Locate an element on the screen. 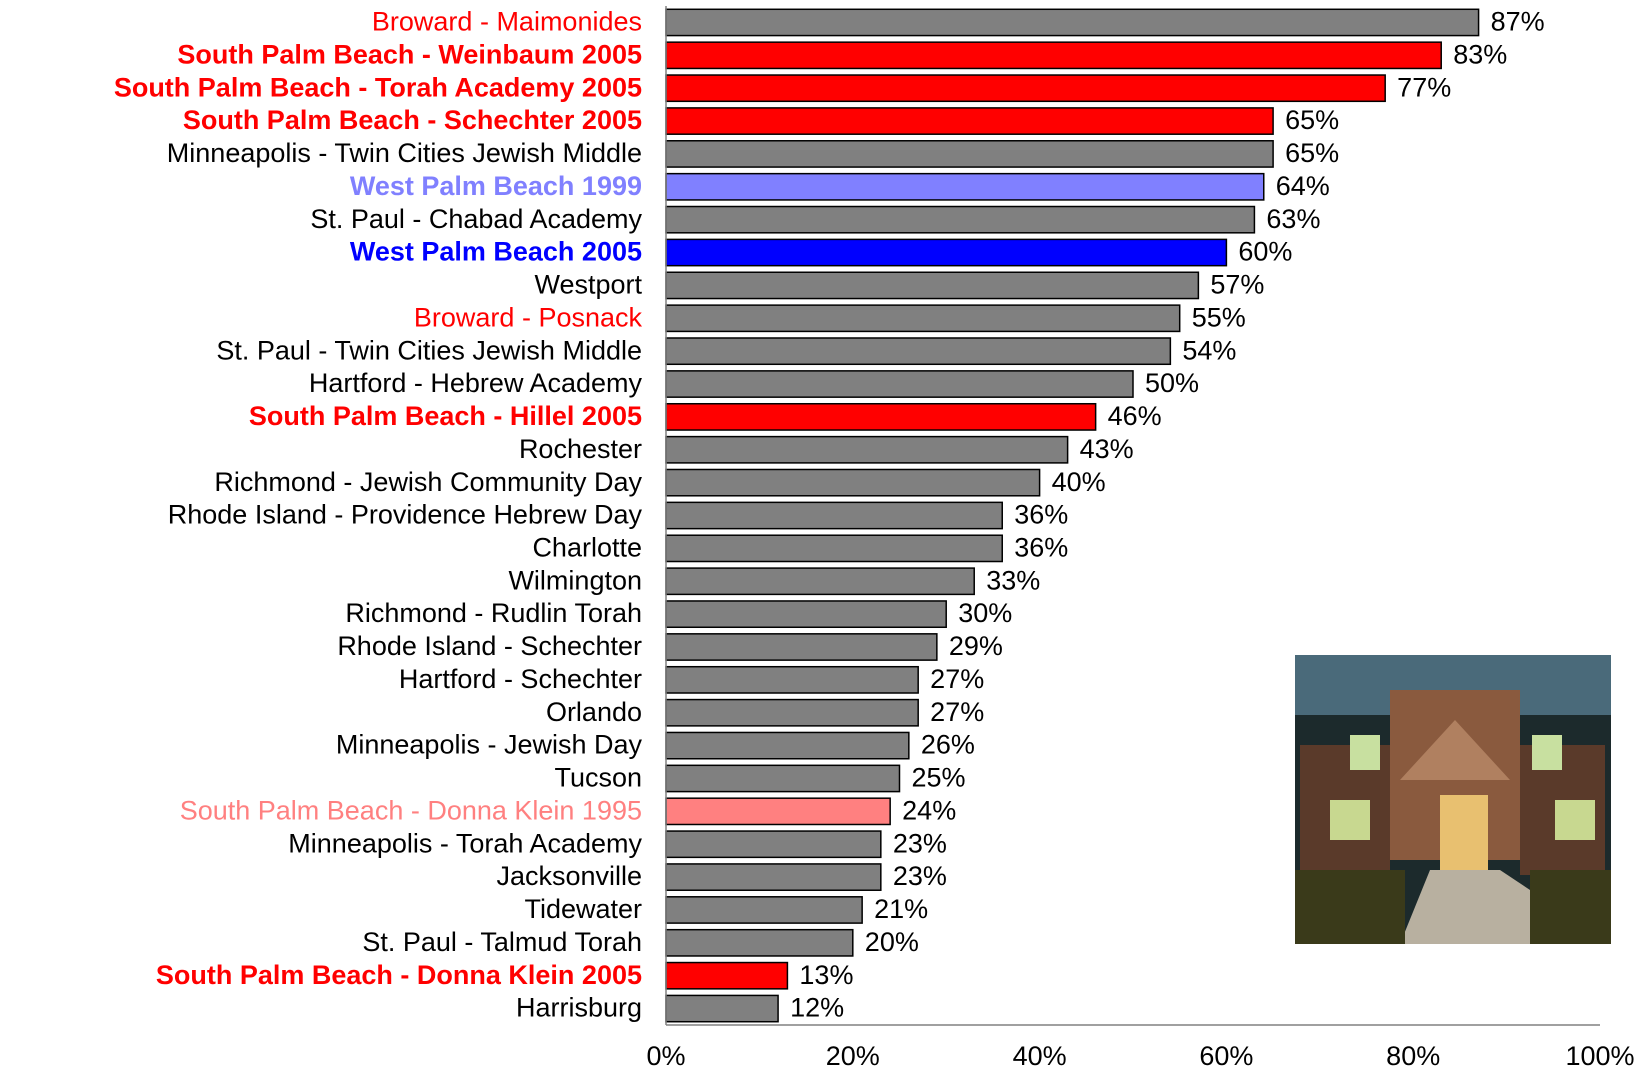 Image resolution: width=1644 pixels, height=1074 pixels. value-label: 20% is located at coordinates (892, 942).